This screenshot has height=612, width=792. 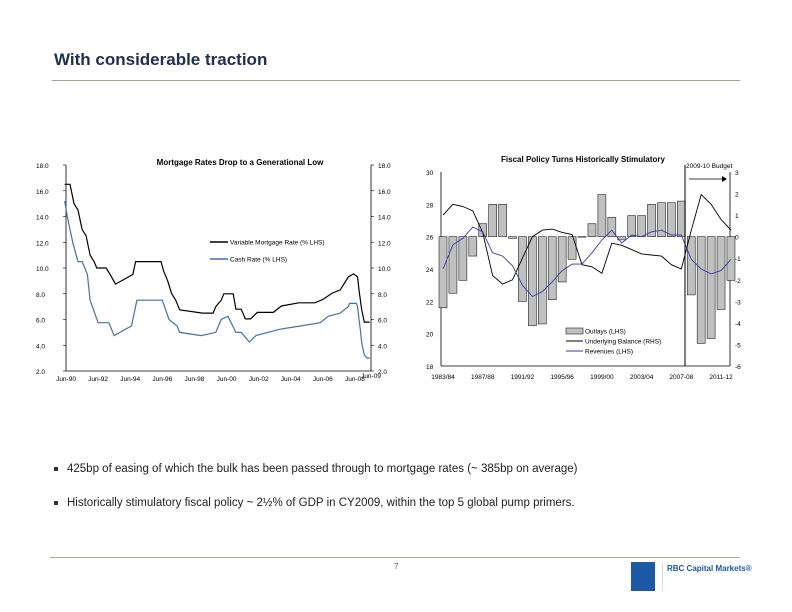 What do you see at coordinates (323, 379) in the screenshot?
I see `x-tick-label: Jun-06` at bounding box center [323, 379].